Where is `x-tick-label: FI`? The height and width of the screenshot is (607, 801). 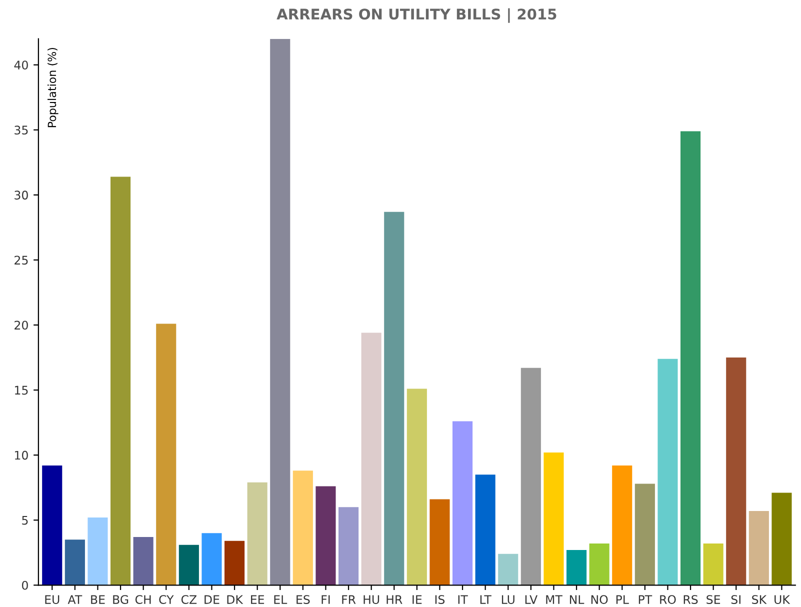
x-tick-label: FI is located at coordinates (326, 599).